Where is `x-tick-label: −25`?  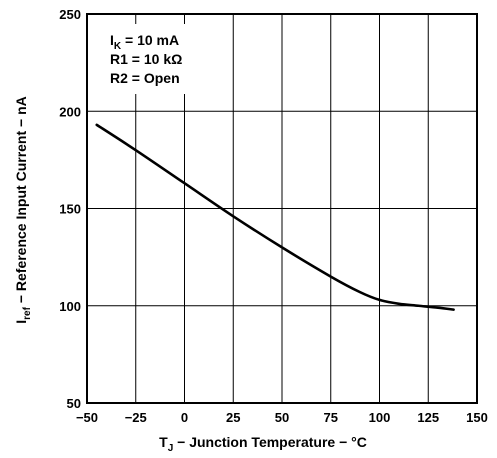 x-tick-label: −25 is located at coordinates (136, 417).